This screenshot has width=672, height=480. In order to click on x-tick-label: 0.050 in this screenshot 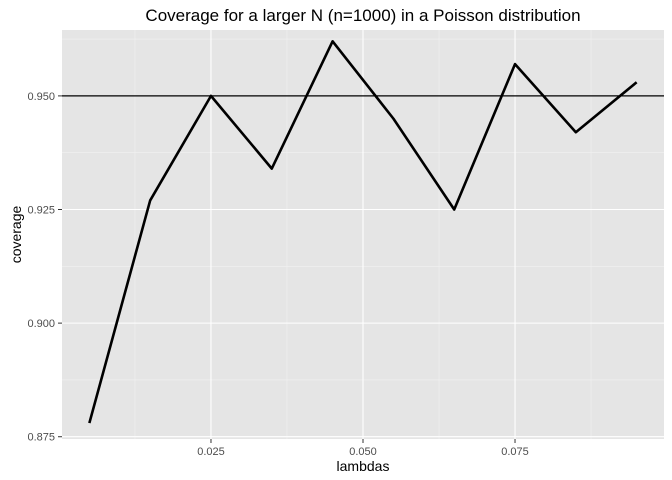, I will do `click(363, 452)`.